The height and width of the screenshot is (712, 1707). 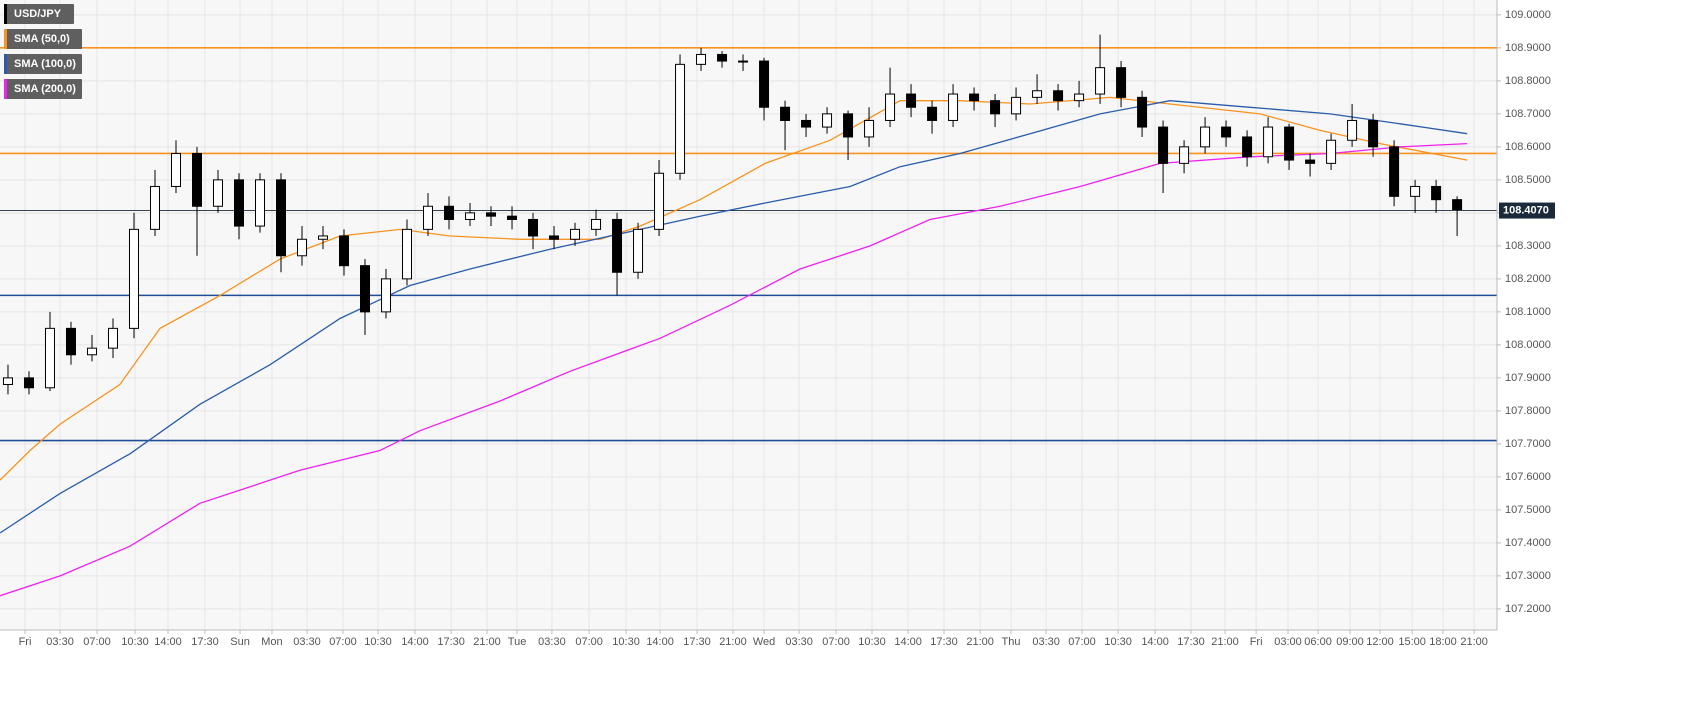 I want to click on legend-label: SMA (50,0), so click(x=42, y=39).